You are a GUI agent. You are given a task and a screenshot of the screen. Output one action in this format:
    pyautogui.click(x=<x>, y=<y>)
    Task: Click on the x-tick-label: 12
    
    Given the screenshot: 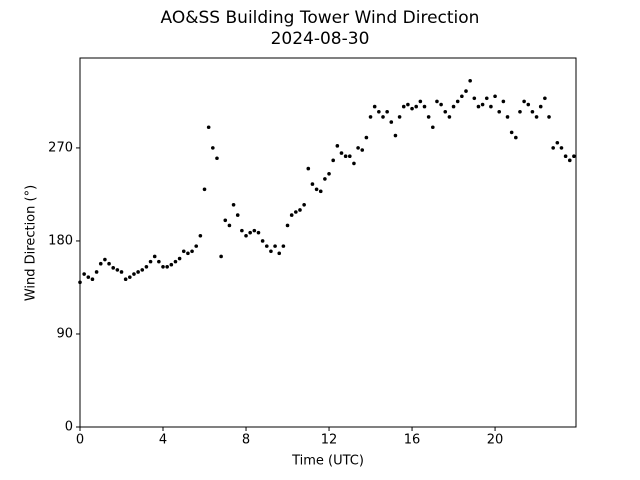 What is the action you would take?
    pyautogui.click(x=329, y=440)
    